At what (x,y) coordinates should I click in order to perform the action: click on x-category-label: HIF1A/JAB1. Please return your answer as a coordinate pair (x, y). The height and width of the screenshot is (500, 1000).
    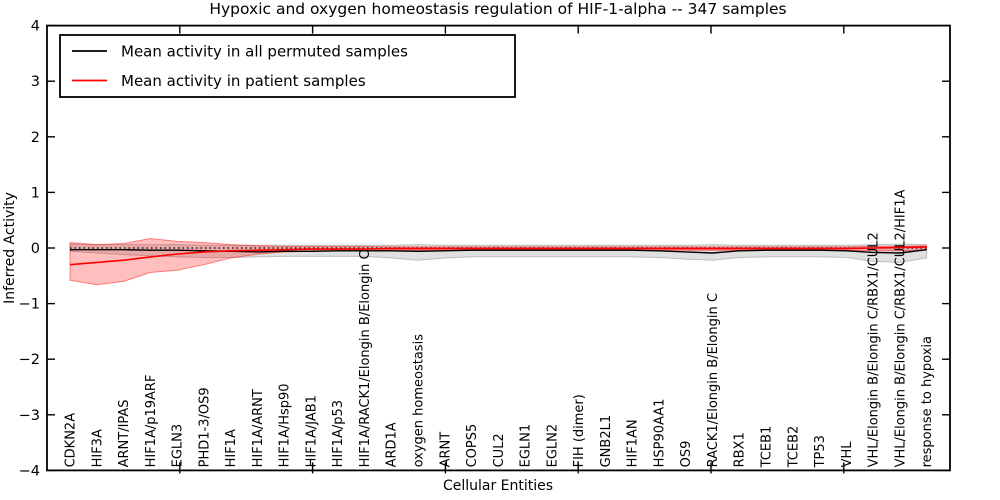
    Looking at the image, I should click on (311, 431).